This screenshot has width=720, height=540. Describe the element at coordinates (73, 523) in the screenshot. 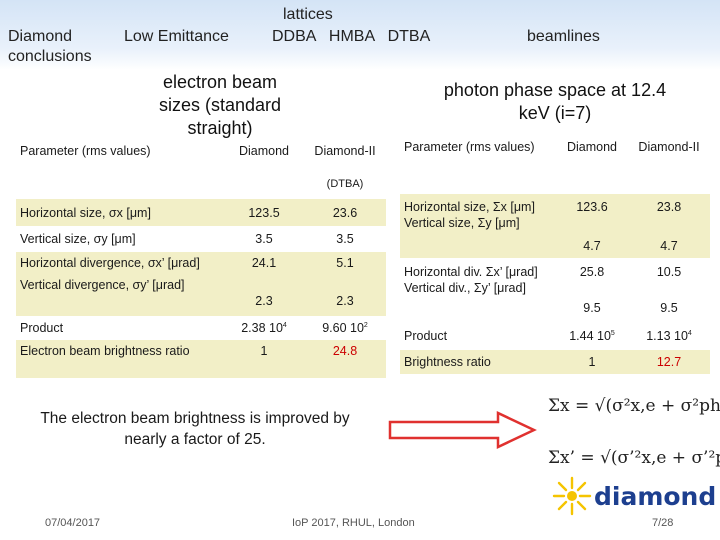

I see `footer-date: 07/04/2017` at that location.